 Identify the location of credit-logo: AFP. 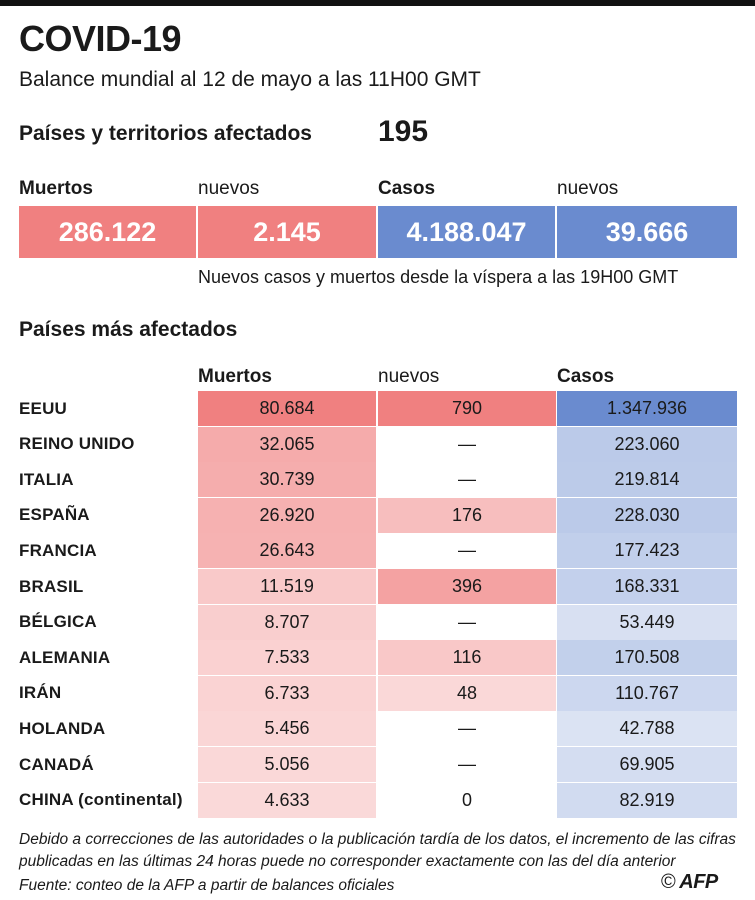
(698, 882).